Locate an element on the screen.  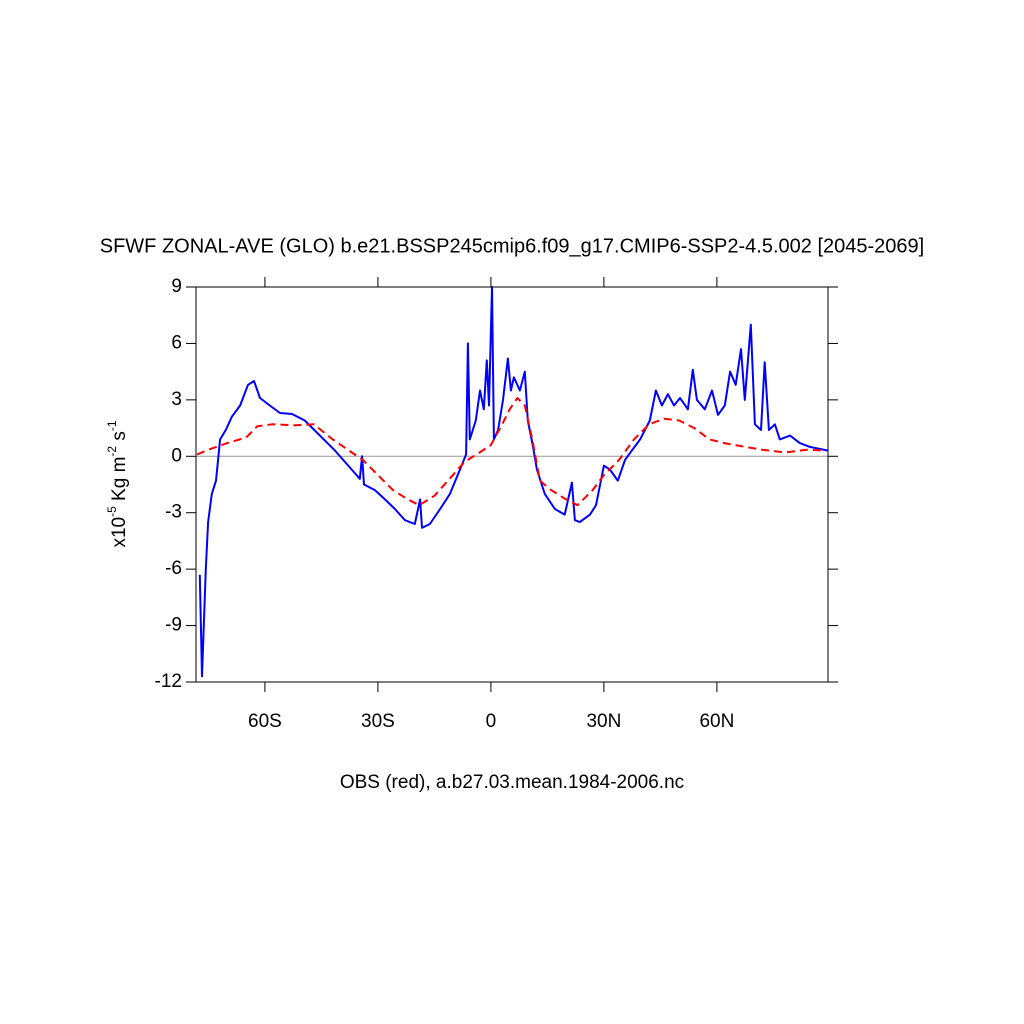
y-axis-label-part: Kg m is located at coordinates (119, 482).